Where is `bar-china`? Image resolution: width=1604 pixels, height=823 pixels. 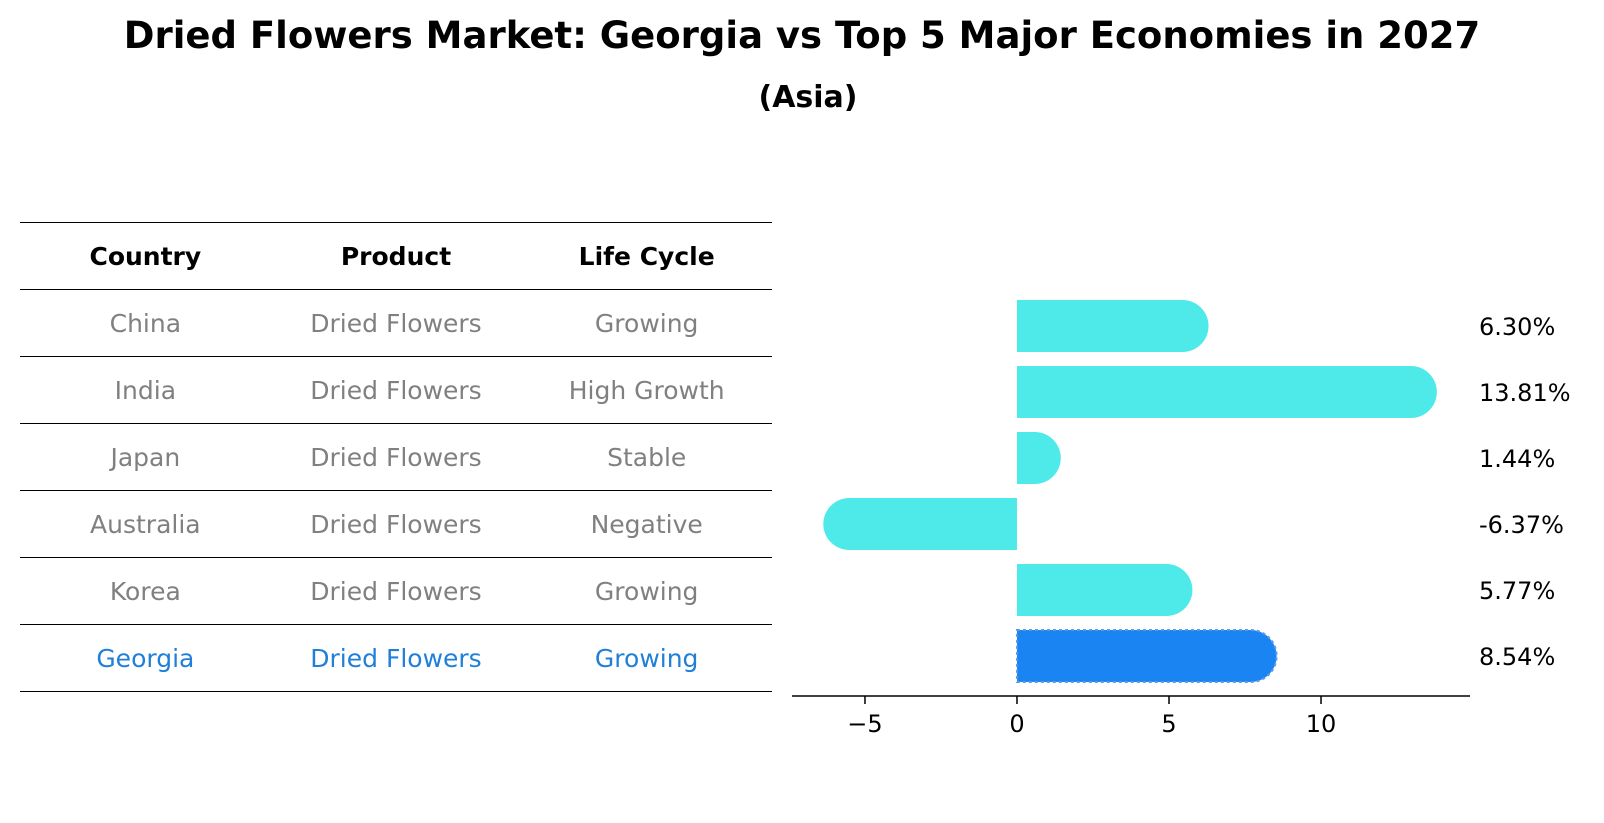
bar-china is located at coordinates (1112, 326).